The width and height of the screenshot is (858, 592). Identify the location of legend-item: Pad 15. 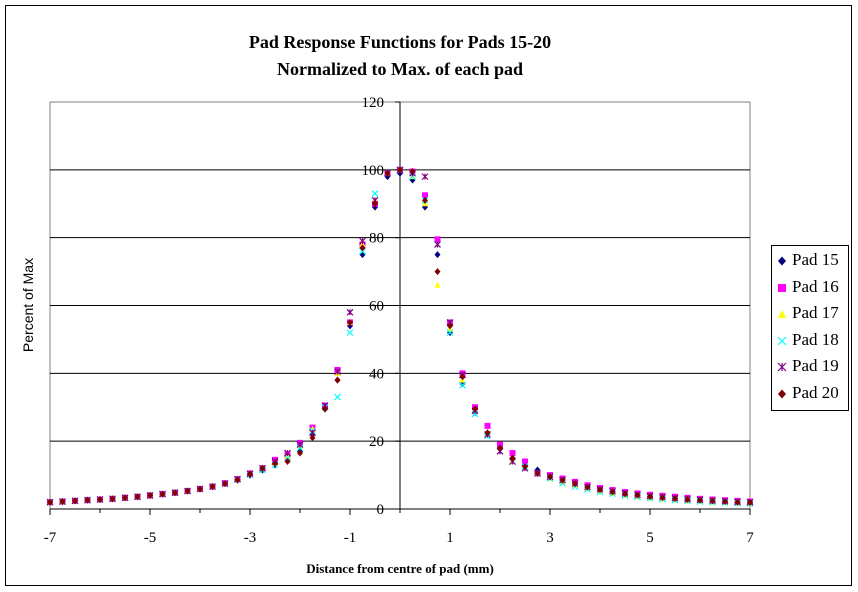
(810, 261).